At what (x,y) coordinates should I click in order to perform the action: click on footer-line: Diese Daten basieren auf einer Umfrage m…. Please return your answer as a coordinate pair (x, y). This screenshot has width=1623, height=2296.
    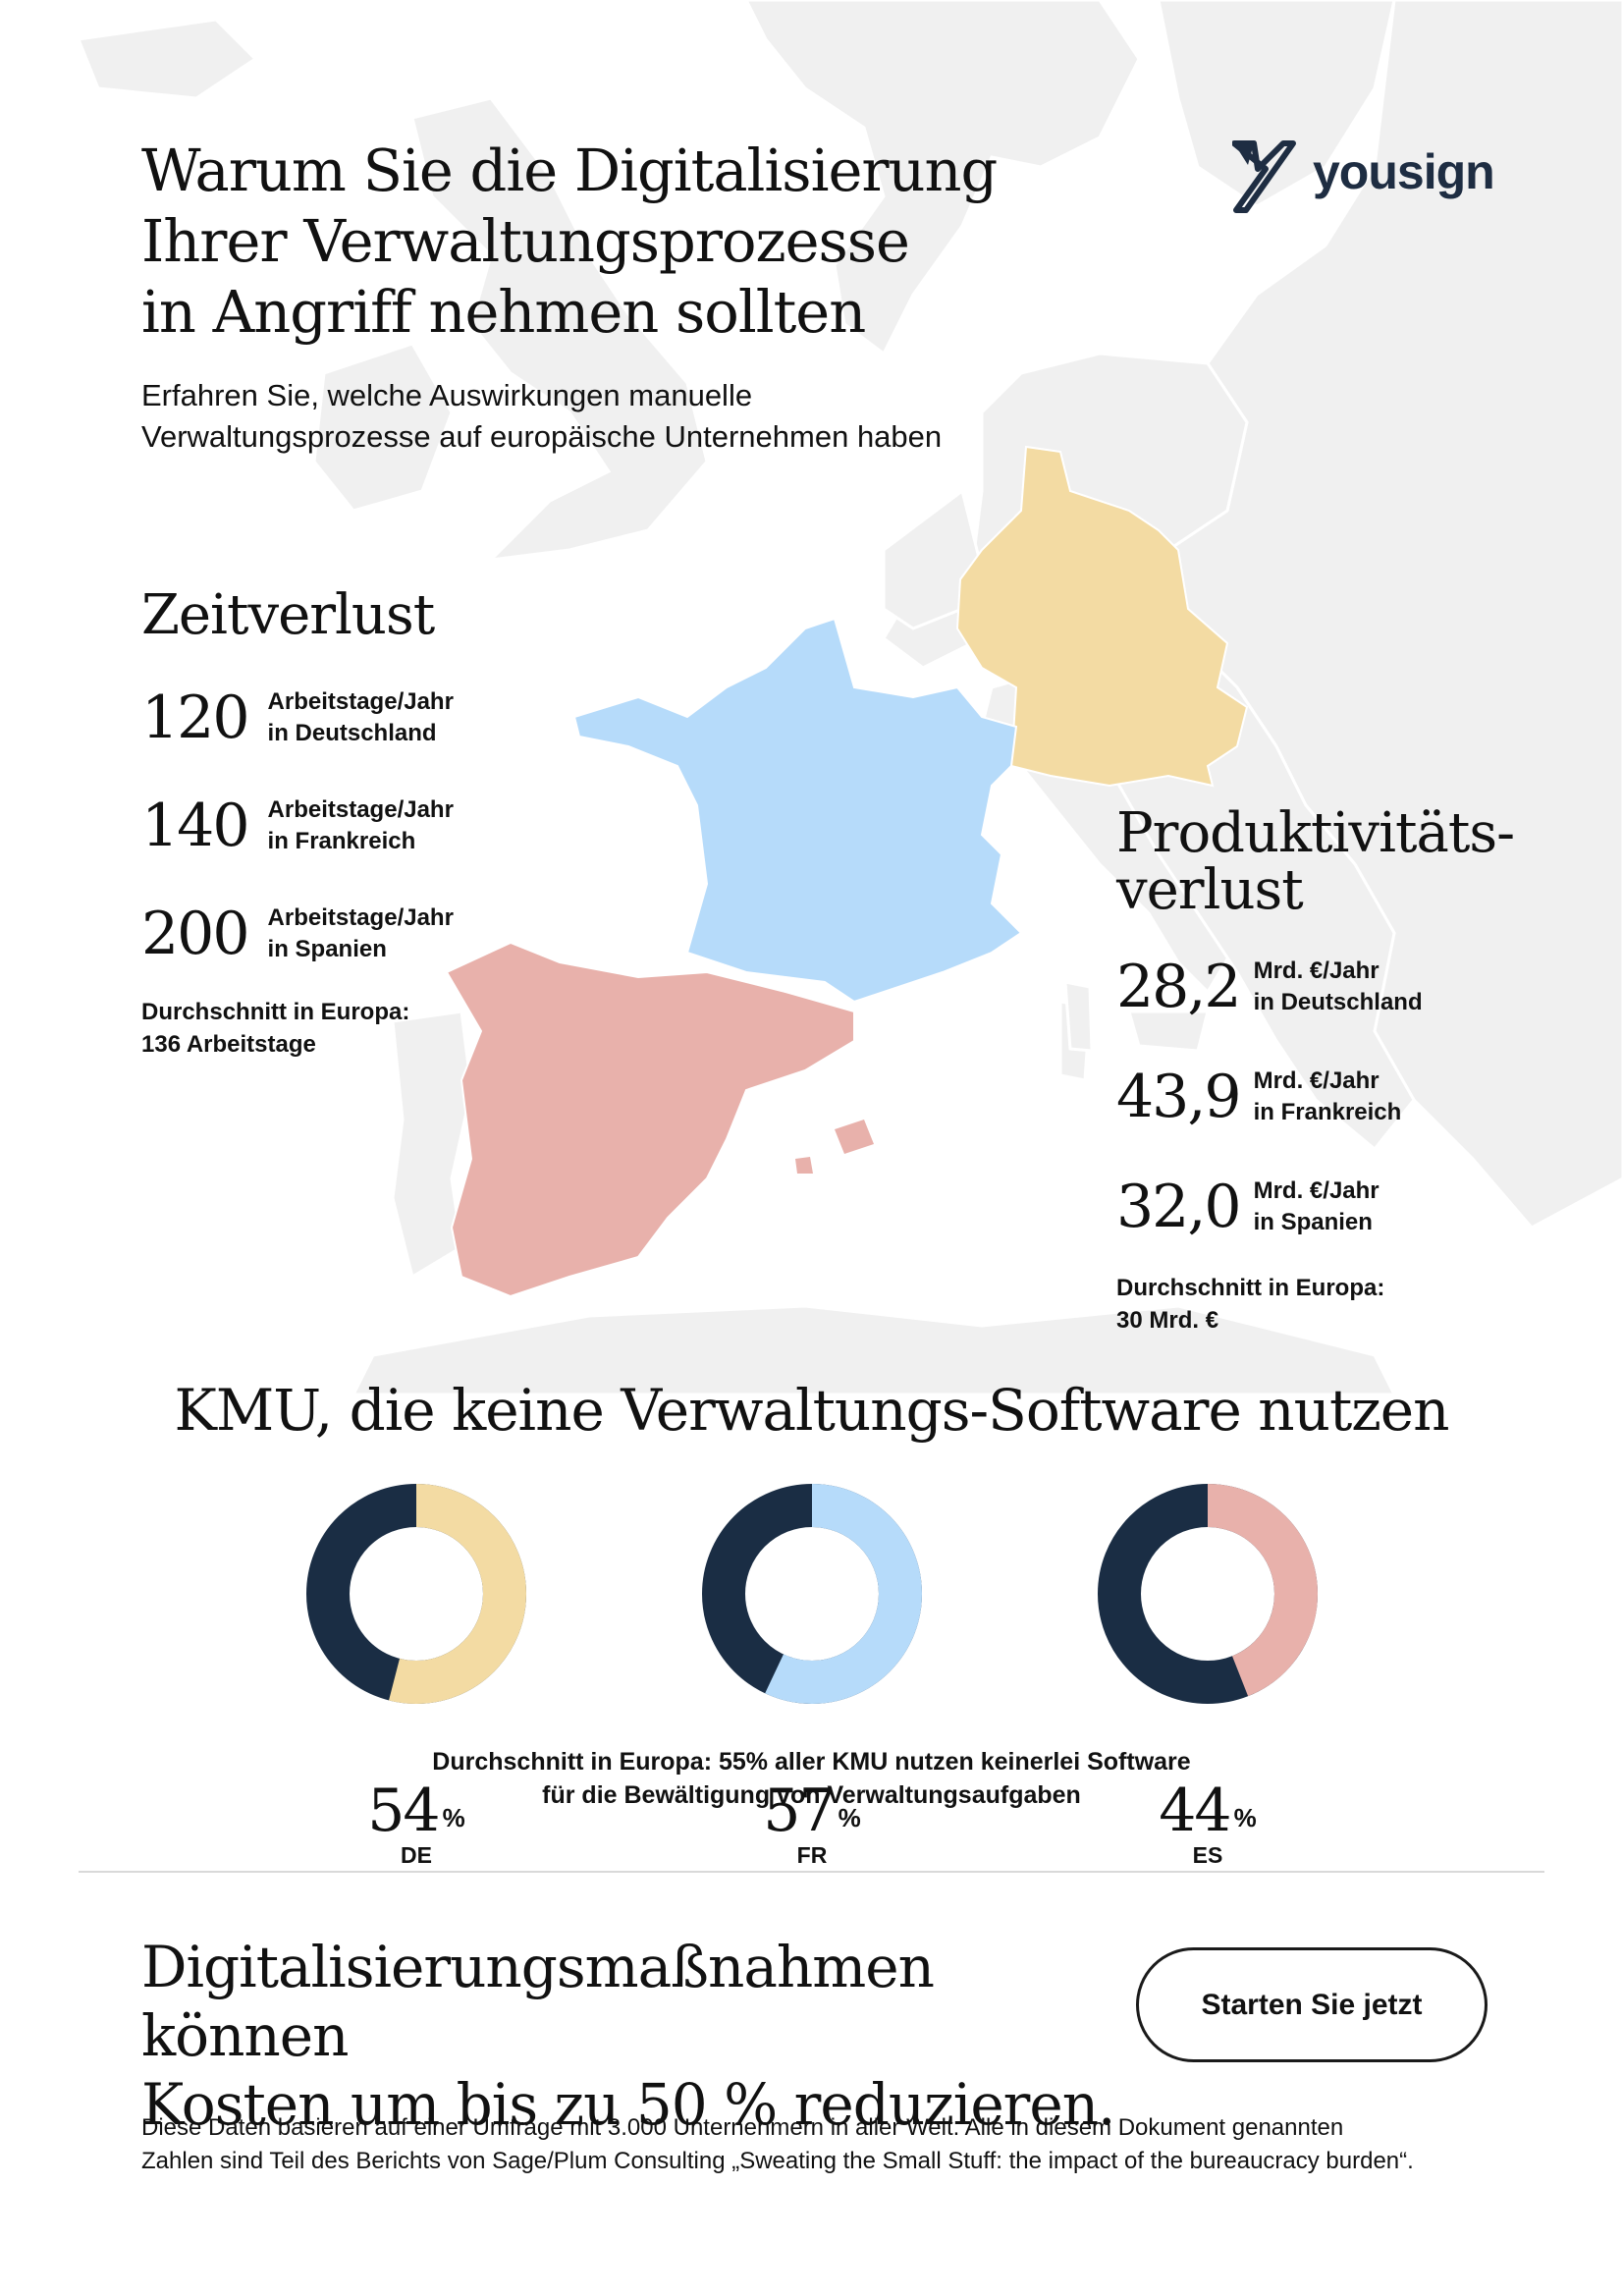
    Looking at the image, I should click on (742, 2127).